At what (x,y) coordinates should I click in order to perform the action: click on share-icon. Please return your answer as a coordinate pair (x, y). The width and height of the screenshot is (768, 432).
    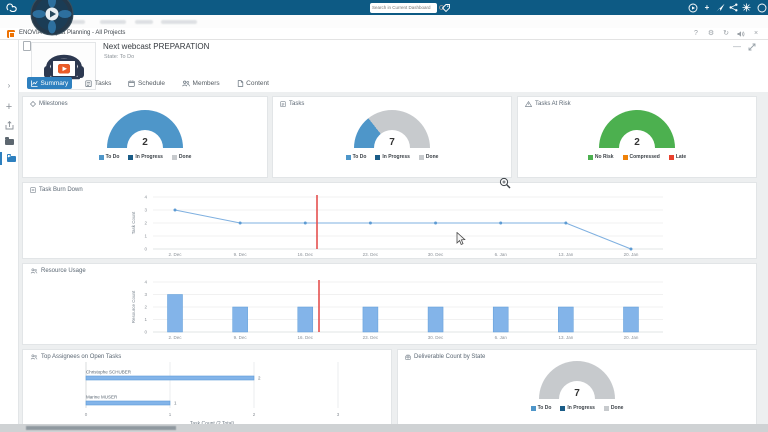
    Looking at the image, I should click on (733, 7).